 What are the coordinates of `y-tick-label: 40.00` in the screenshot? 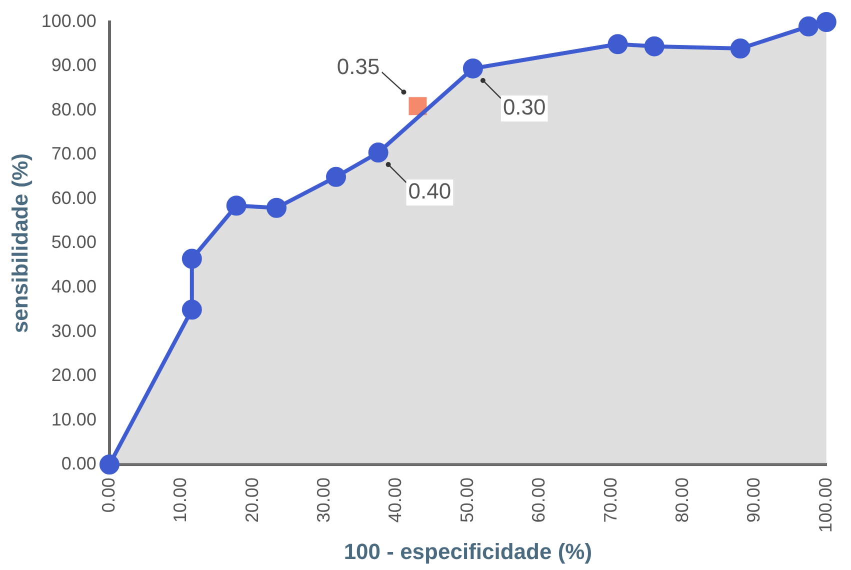 It's located at (73, 286).